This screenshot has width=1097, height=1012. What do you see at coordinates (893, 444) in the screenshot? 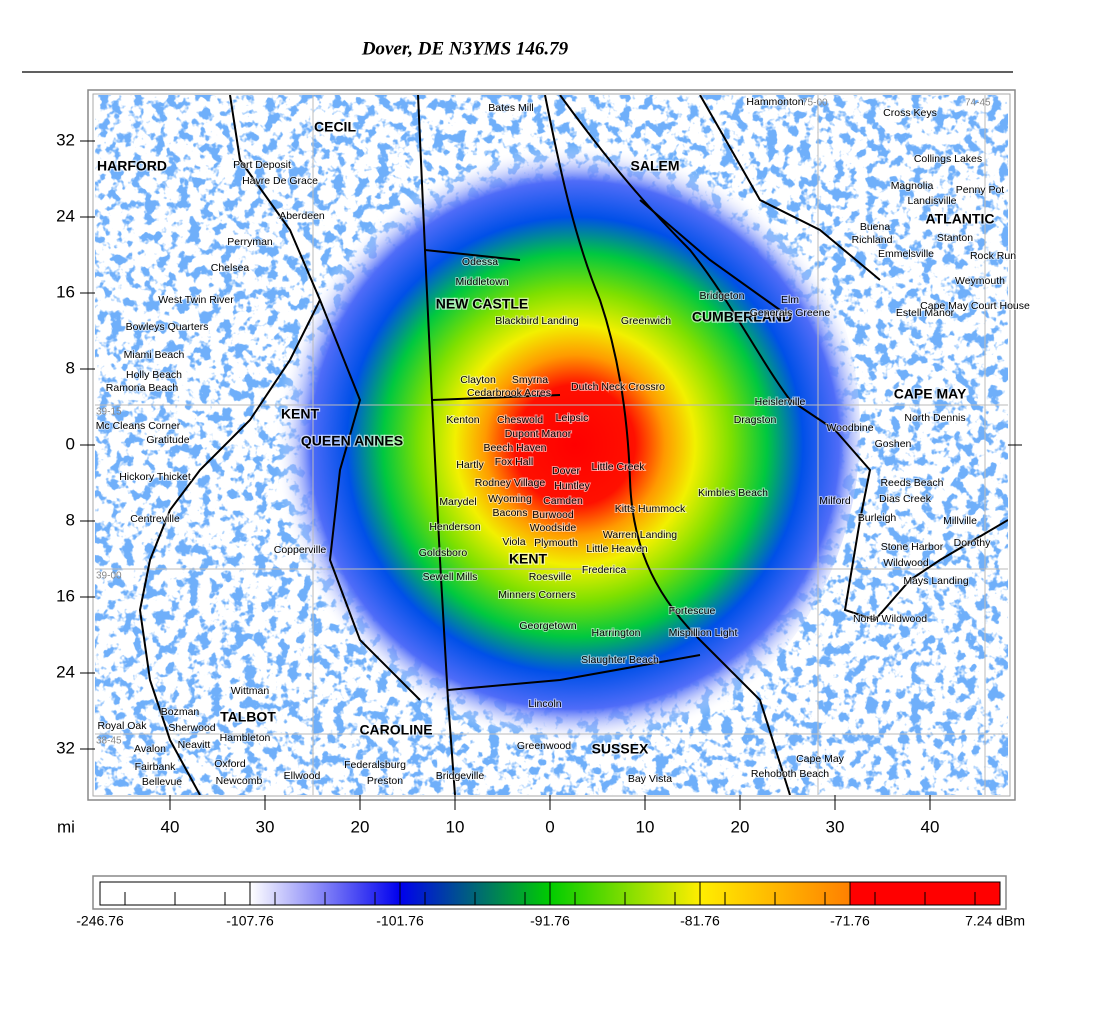
I see `town-label: Goshen` at bounding box center [893, 444].